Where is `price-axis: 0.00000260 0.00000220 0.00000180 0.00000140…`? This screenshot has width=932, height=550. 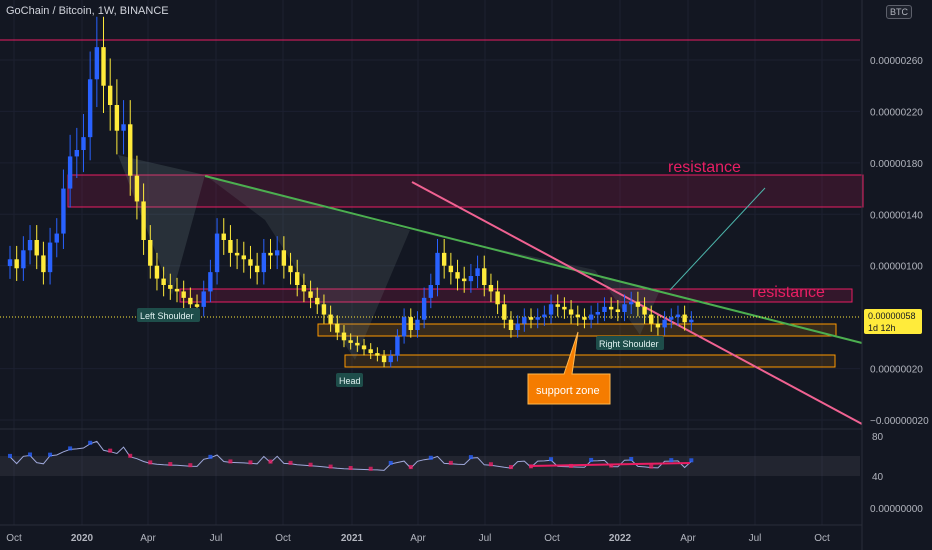 price-axis: 0.00000260 0.00000220 0.00000180 0.00000140… is located at coordinates (899, 269).